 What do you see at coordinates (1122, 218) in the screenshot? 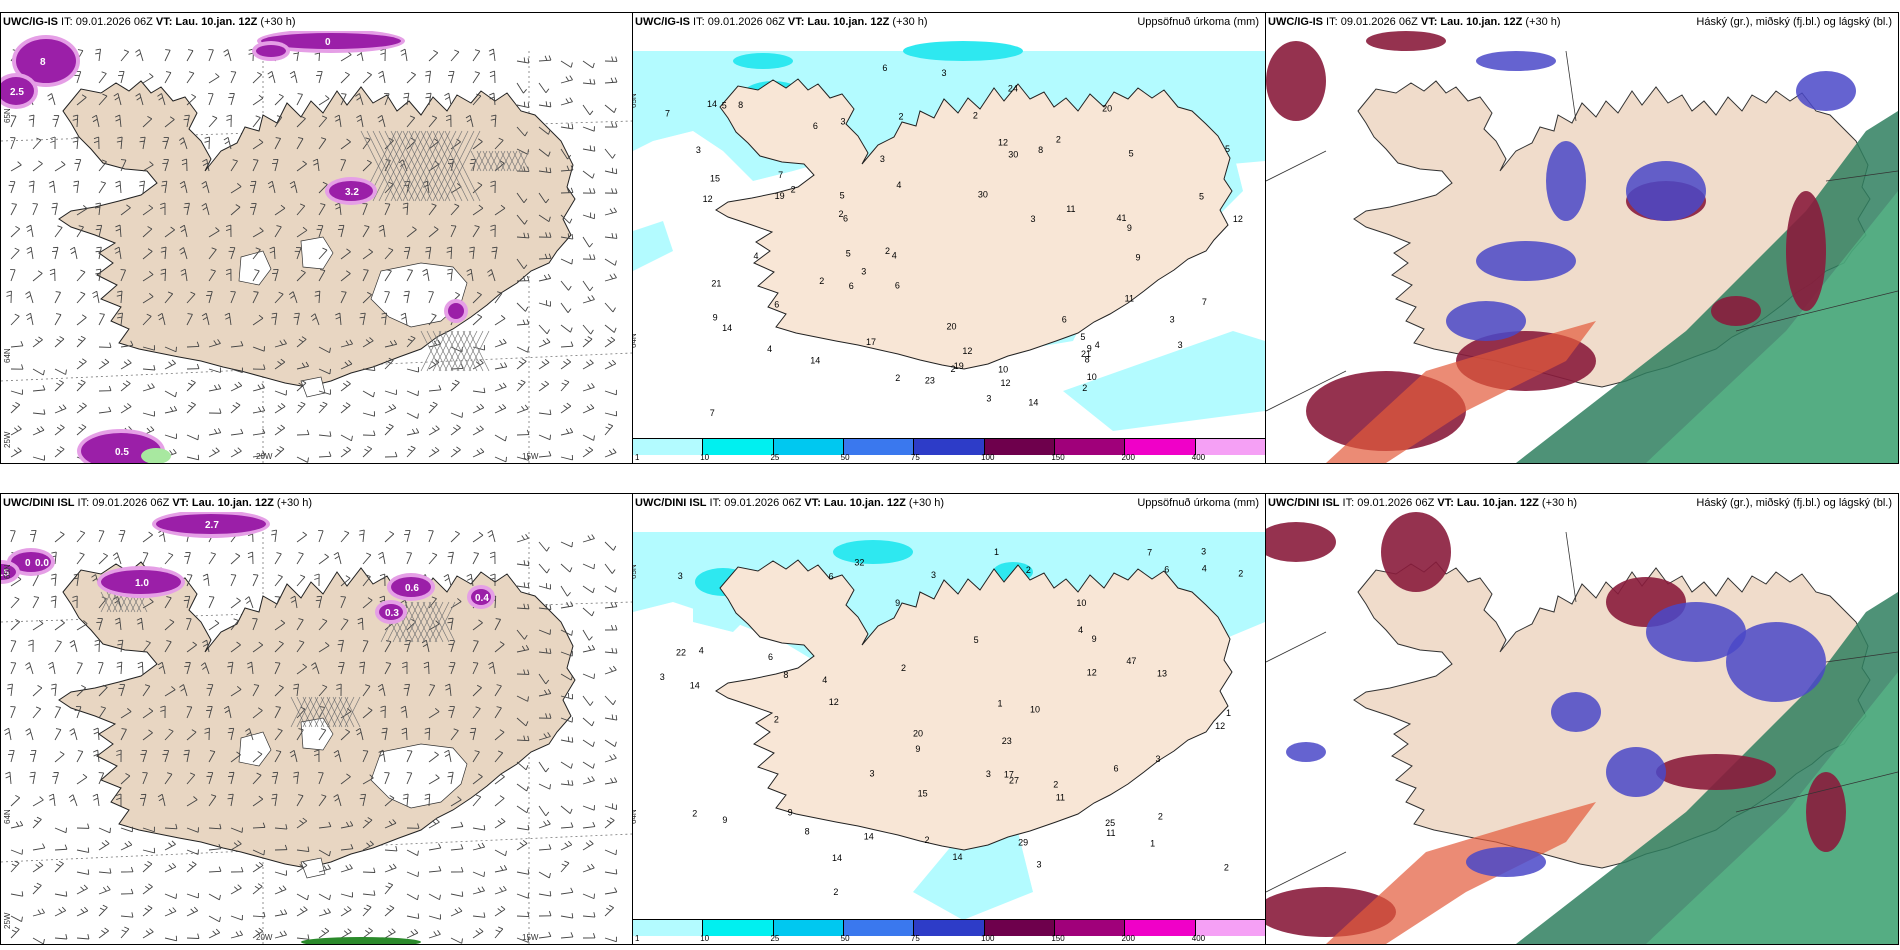
I see `precip-value-label: 41` at bounding box center [1122, 218].